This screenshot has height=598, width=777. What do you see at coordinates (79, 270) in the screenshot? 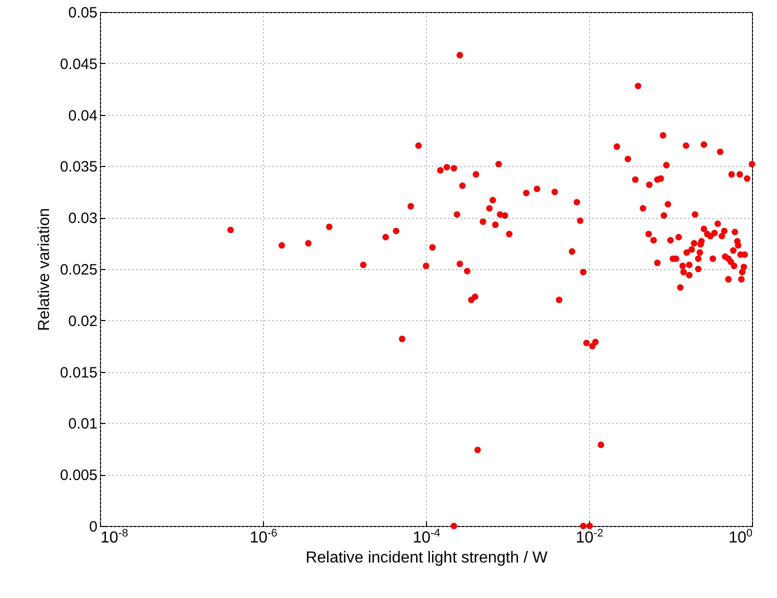
I see `y-tick-label: 0.025` at bounding box center [79, 270].